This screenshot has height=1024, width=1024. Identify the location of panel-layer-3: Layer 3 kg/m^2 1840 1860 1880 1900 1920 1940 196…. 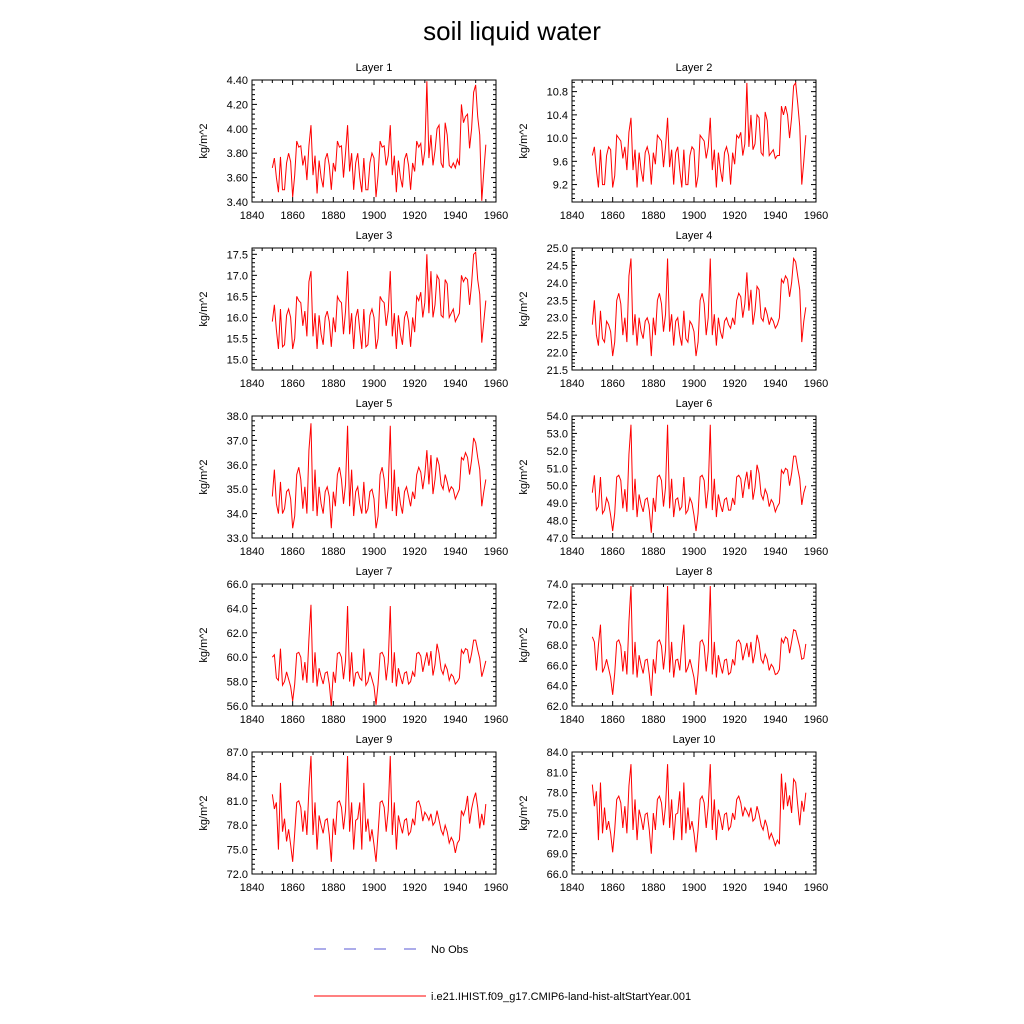
(353, 310).